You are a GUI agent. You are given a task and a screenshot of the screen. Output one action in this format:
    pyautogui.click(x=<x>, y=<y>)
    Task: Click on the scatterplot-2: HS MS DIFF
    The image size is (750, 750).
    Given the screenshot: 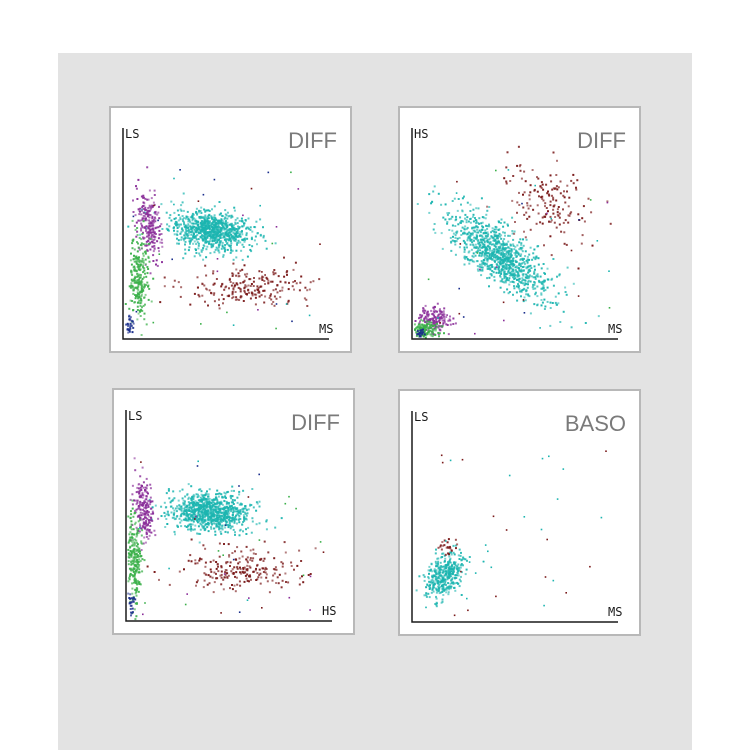 What is the action you would take?
    pyautogui.click(x=518, y=233)
    